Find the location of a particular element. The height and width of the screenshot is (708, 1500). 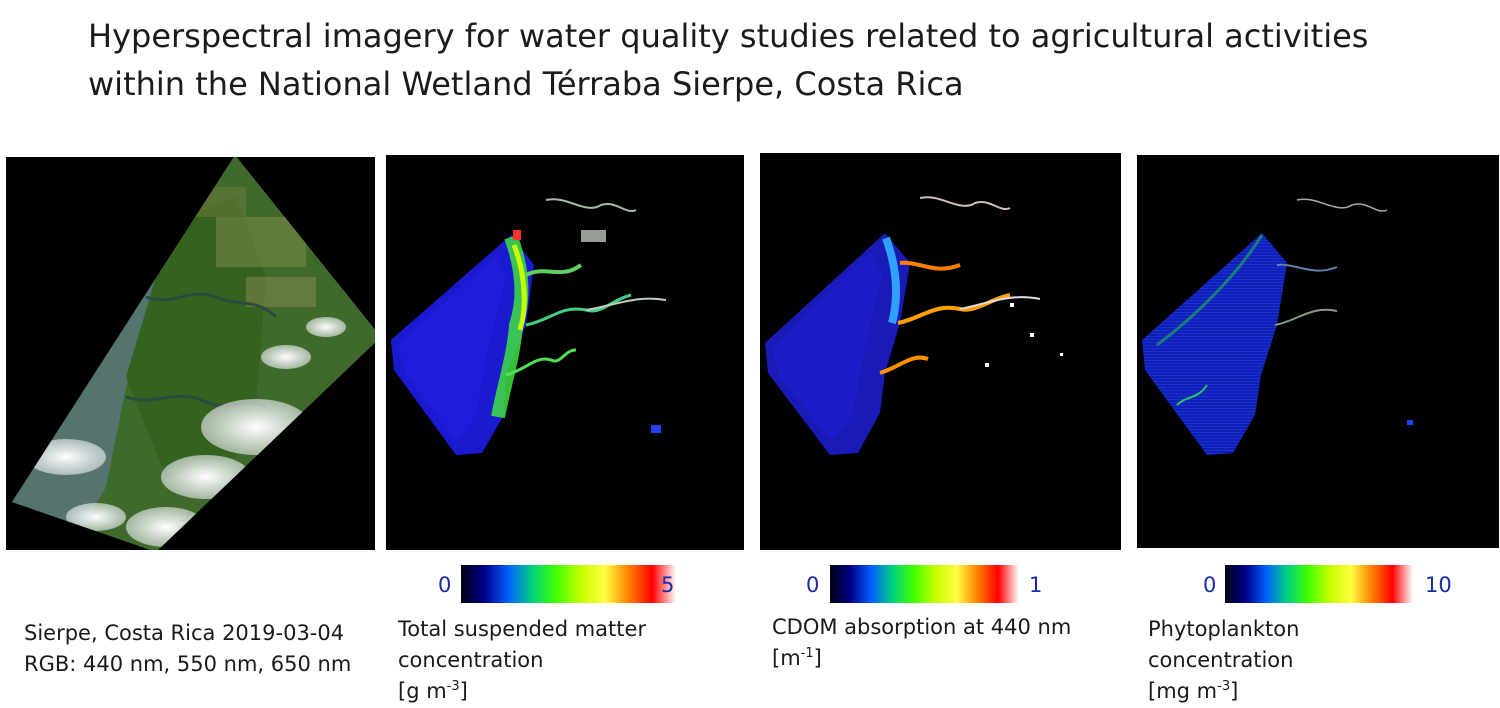

cdom-scale-min: 0 is located at coordinates (813, 585).